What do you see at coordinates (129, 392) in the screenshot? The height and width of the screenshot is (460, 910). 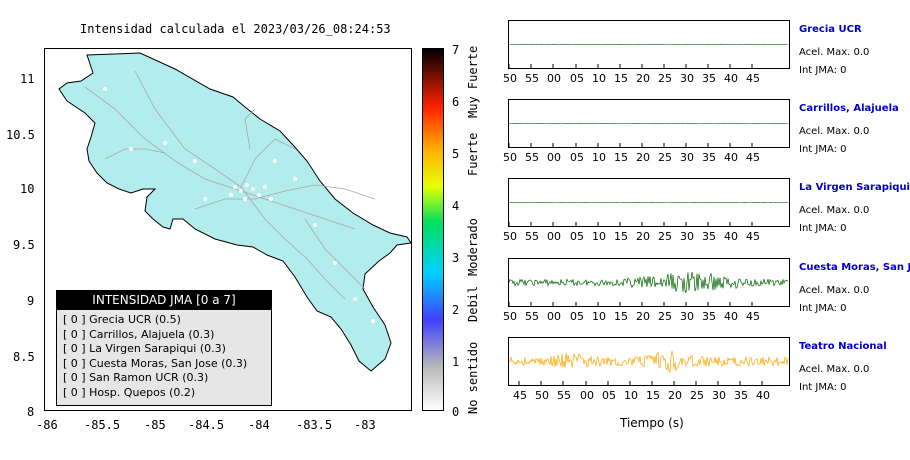 I see `legend-row: [ 0 ] Hosp. Quepos (0.2)` at bounding box center [129, 392].